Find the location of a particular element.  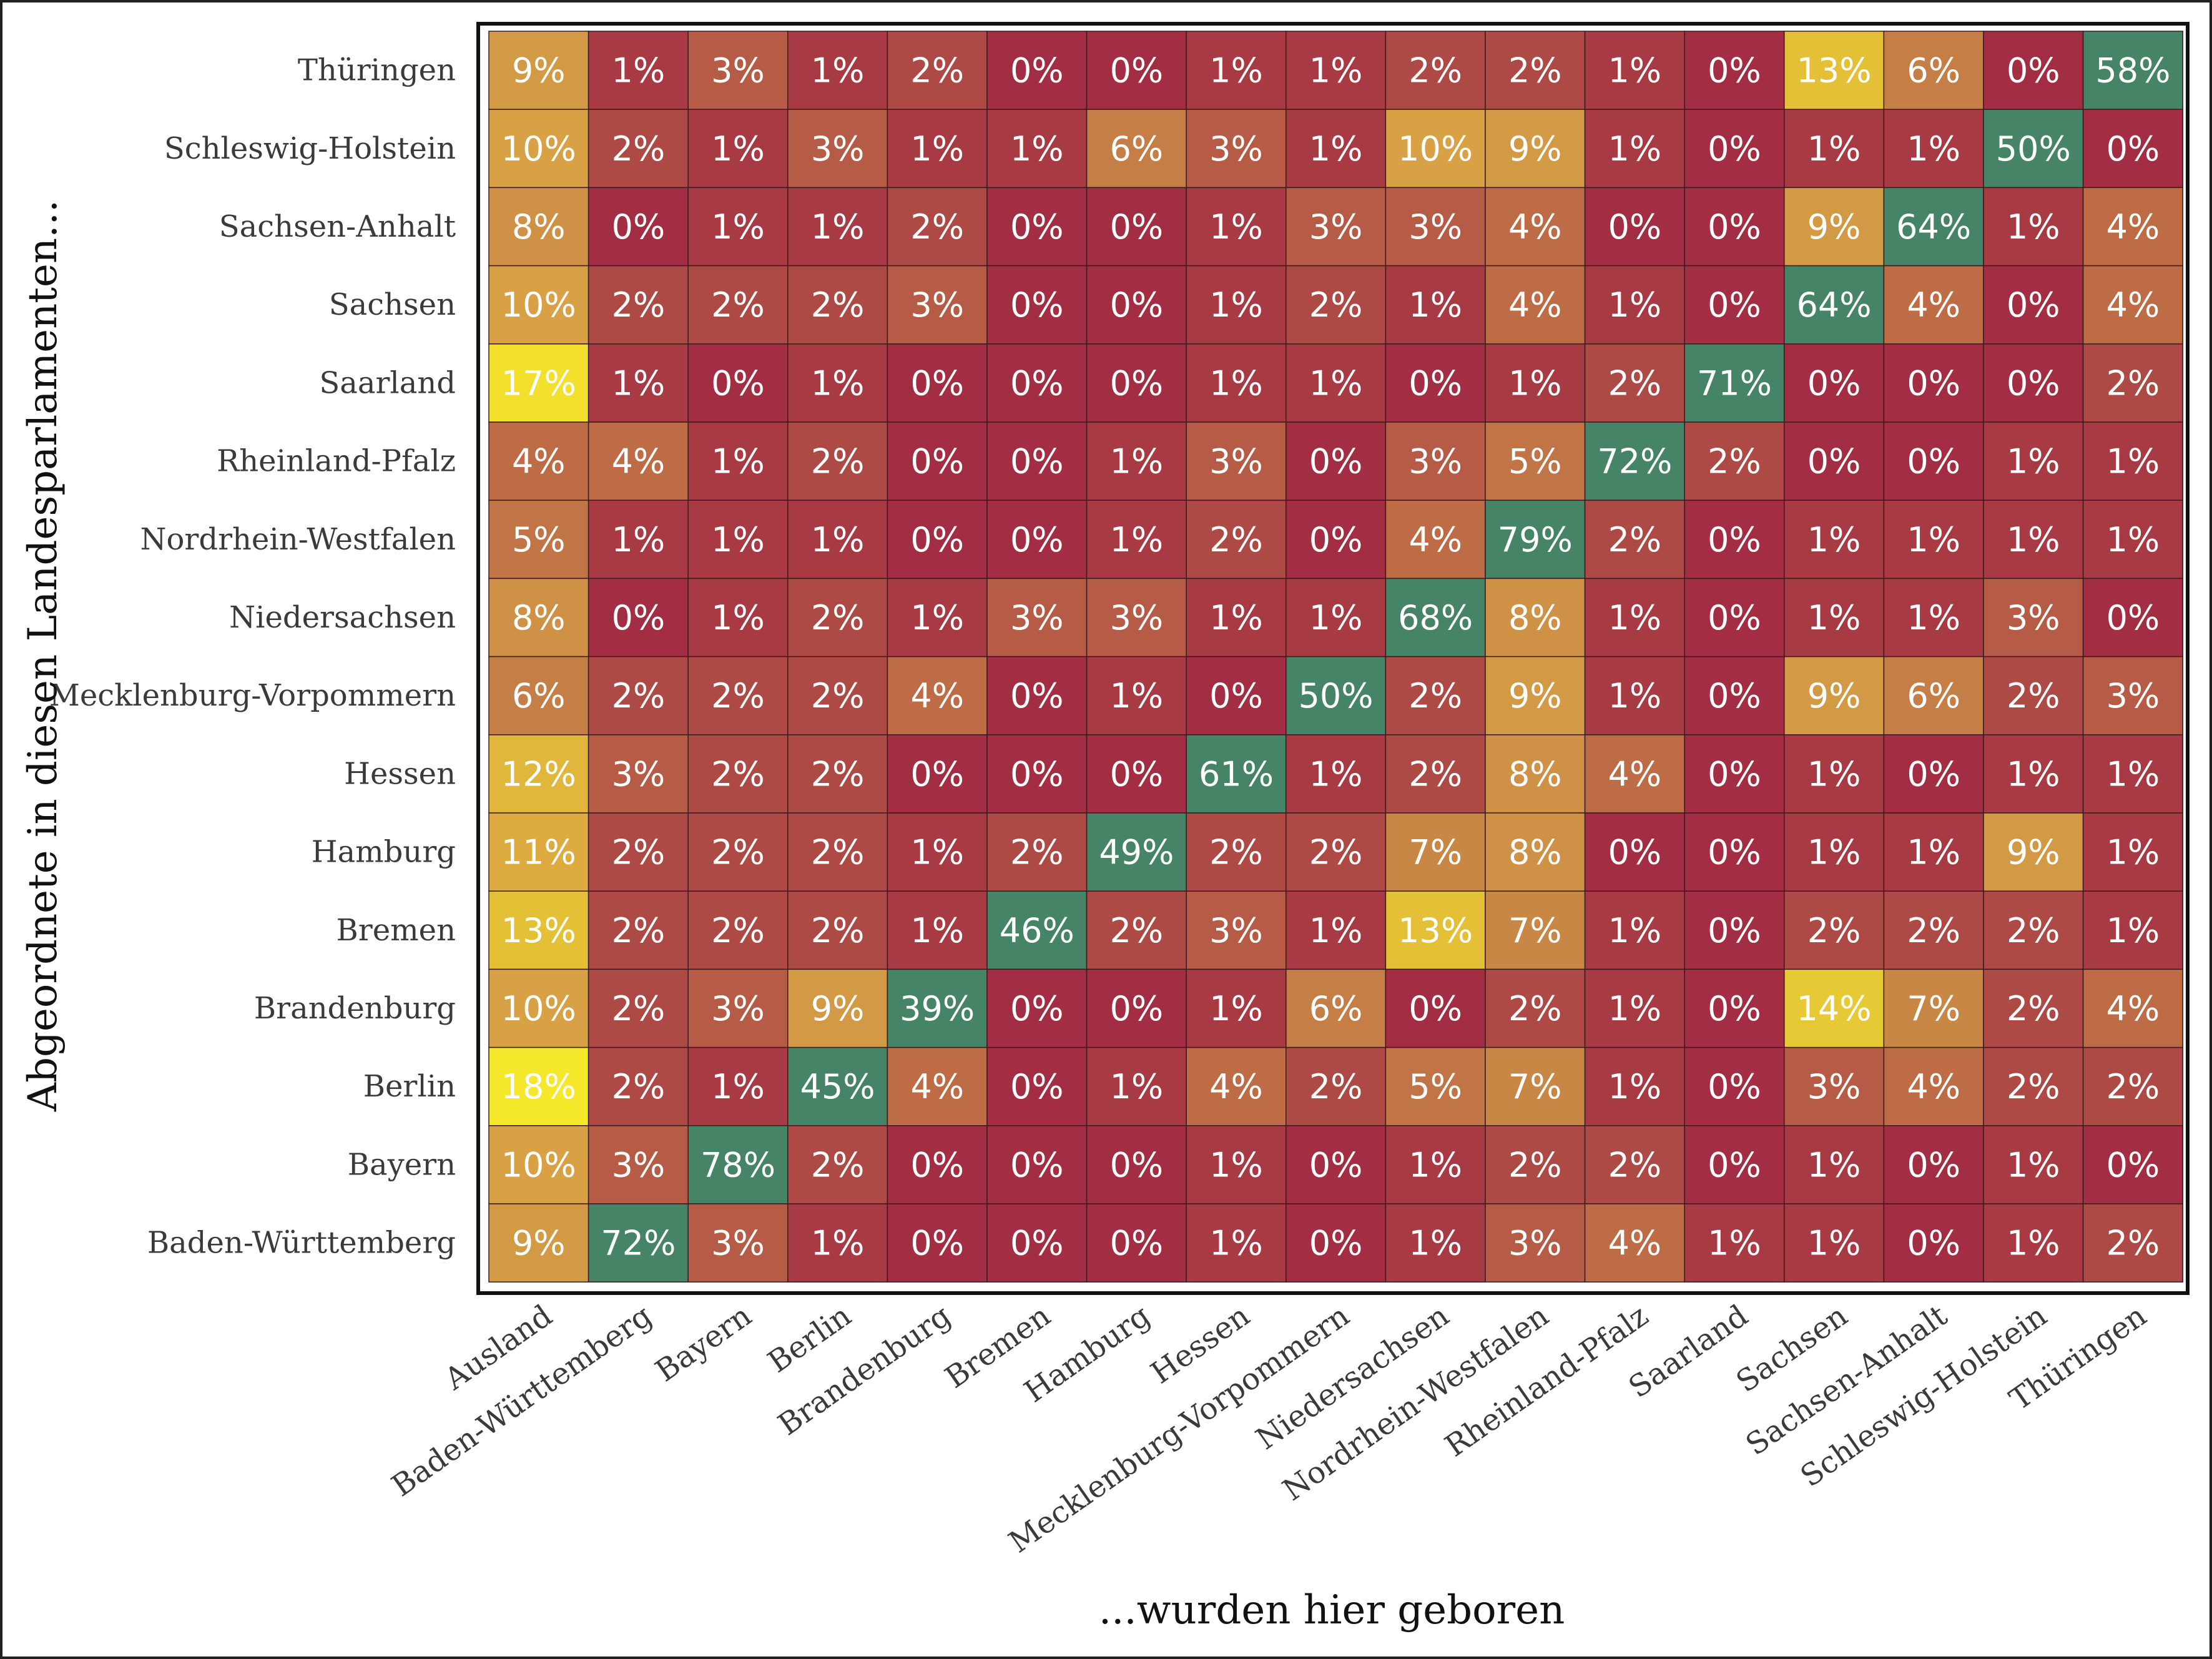

row-label: Hamburg is located at coordinates (384, 852).